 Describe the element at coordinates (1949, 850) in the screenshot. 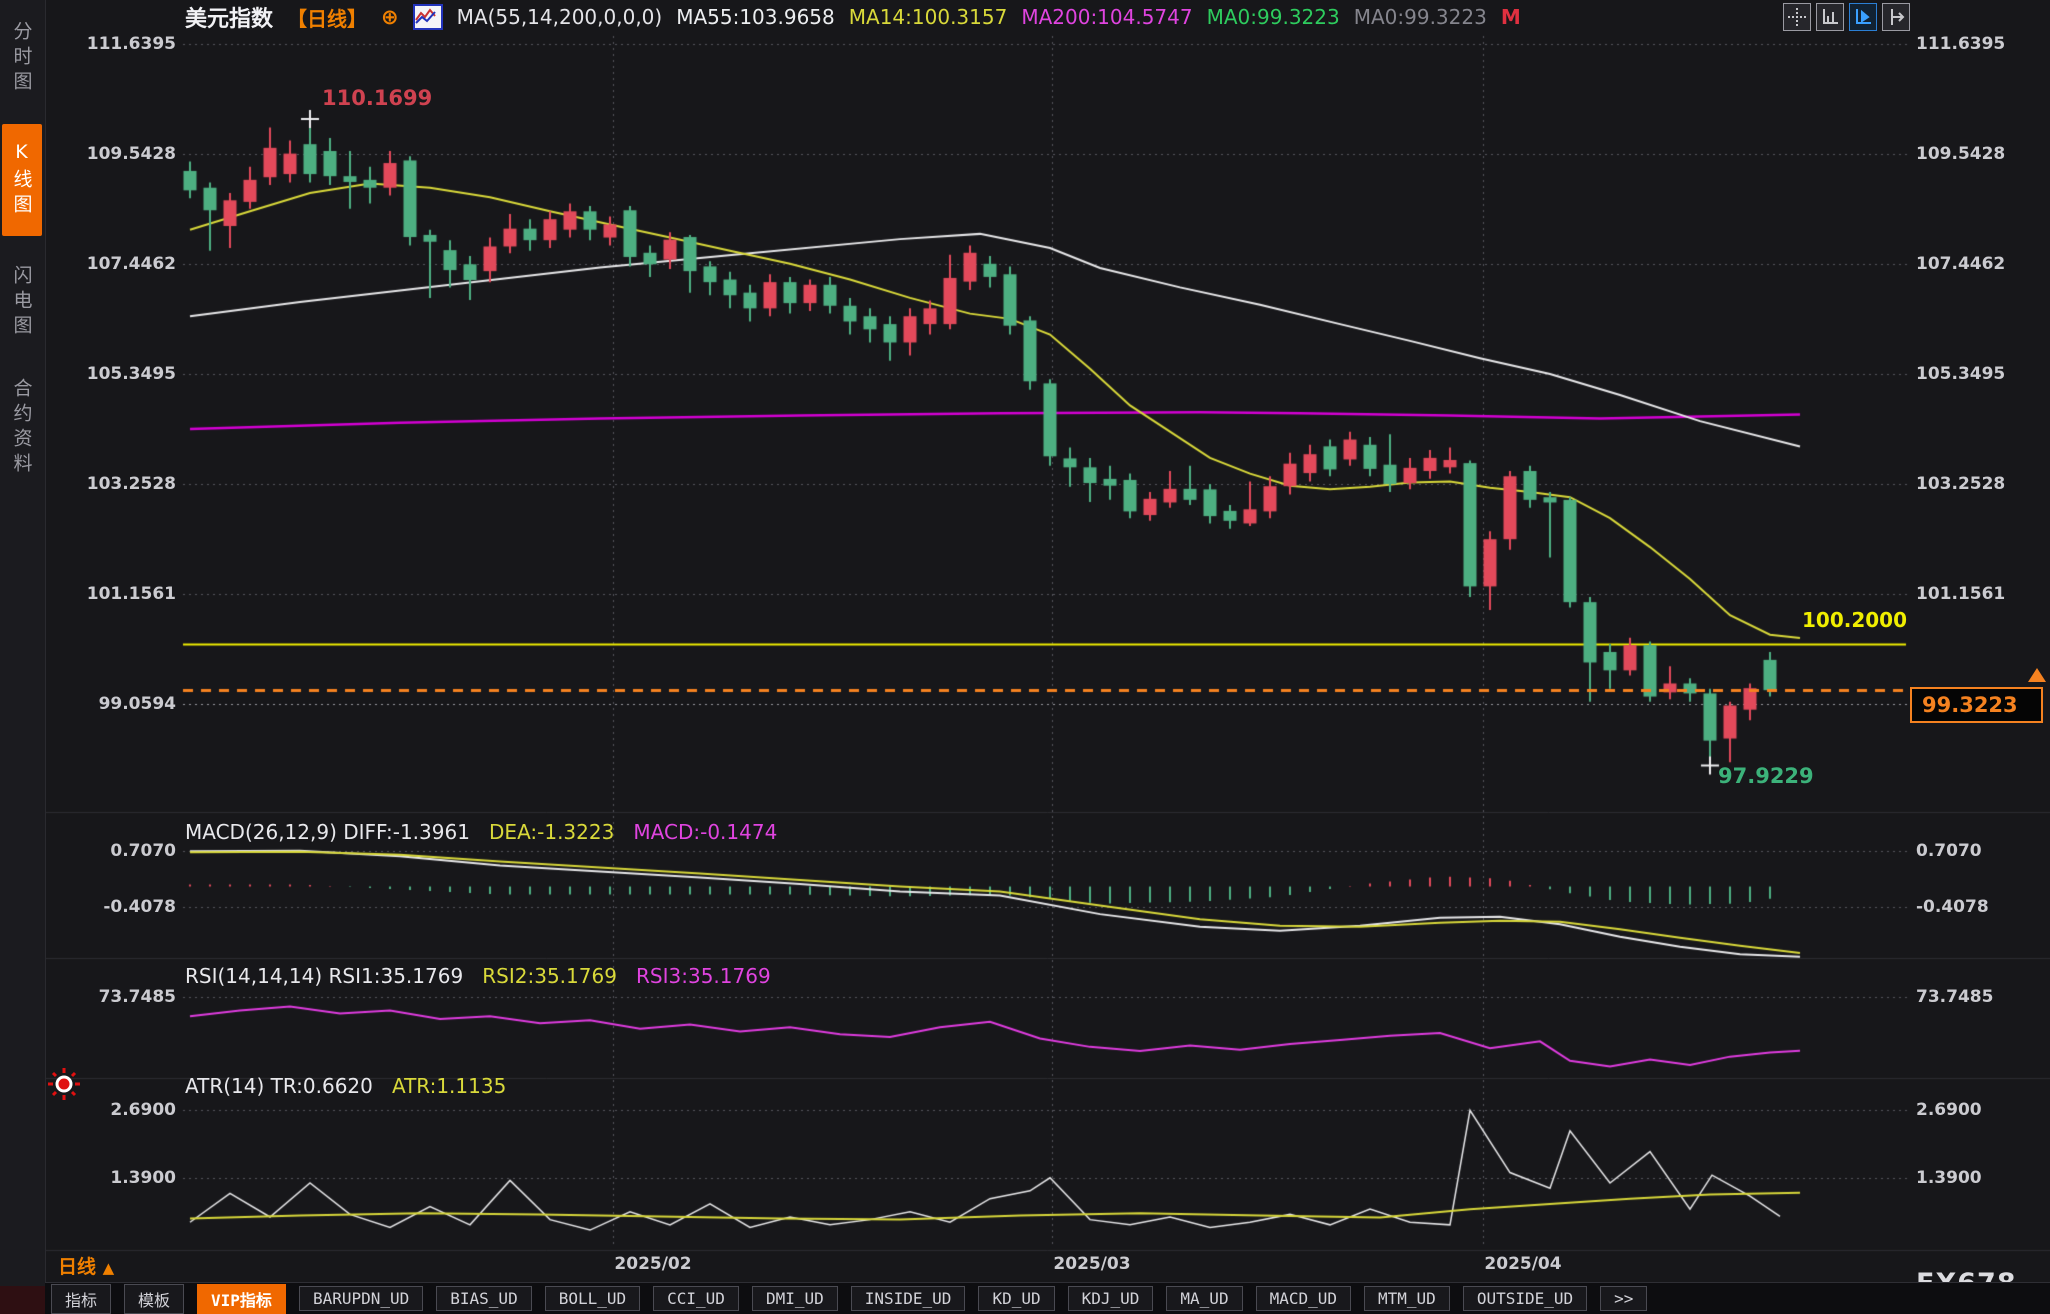

I see `y-axis-label-right: 0.7070` at that location.